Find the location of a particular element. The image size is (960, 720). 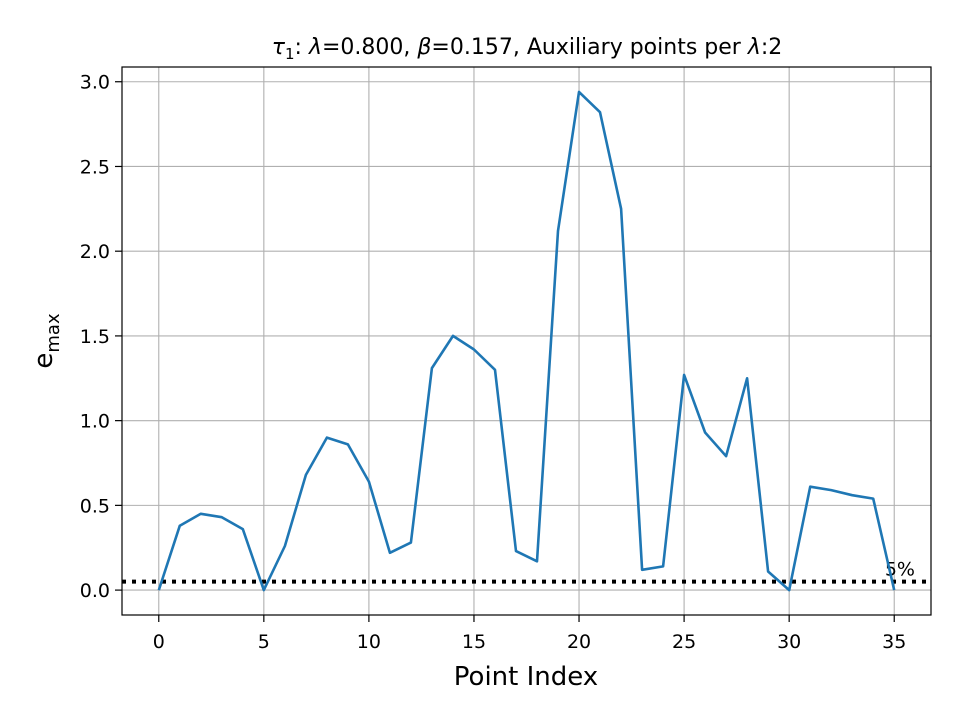

x-ticks: 0 5 10 15 20 25 30 35 is located at coordinates (529, 634).